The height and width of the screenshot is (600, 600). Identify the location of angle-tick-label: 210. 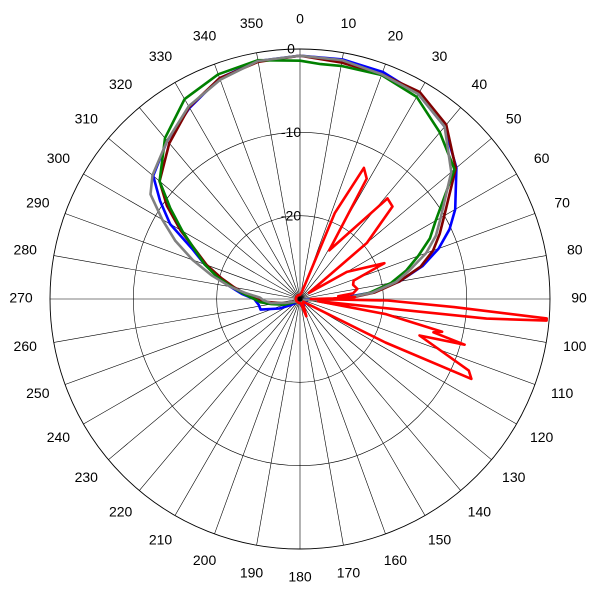
(161, 539).